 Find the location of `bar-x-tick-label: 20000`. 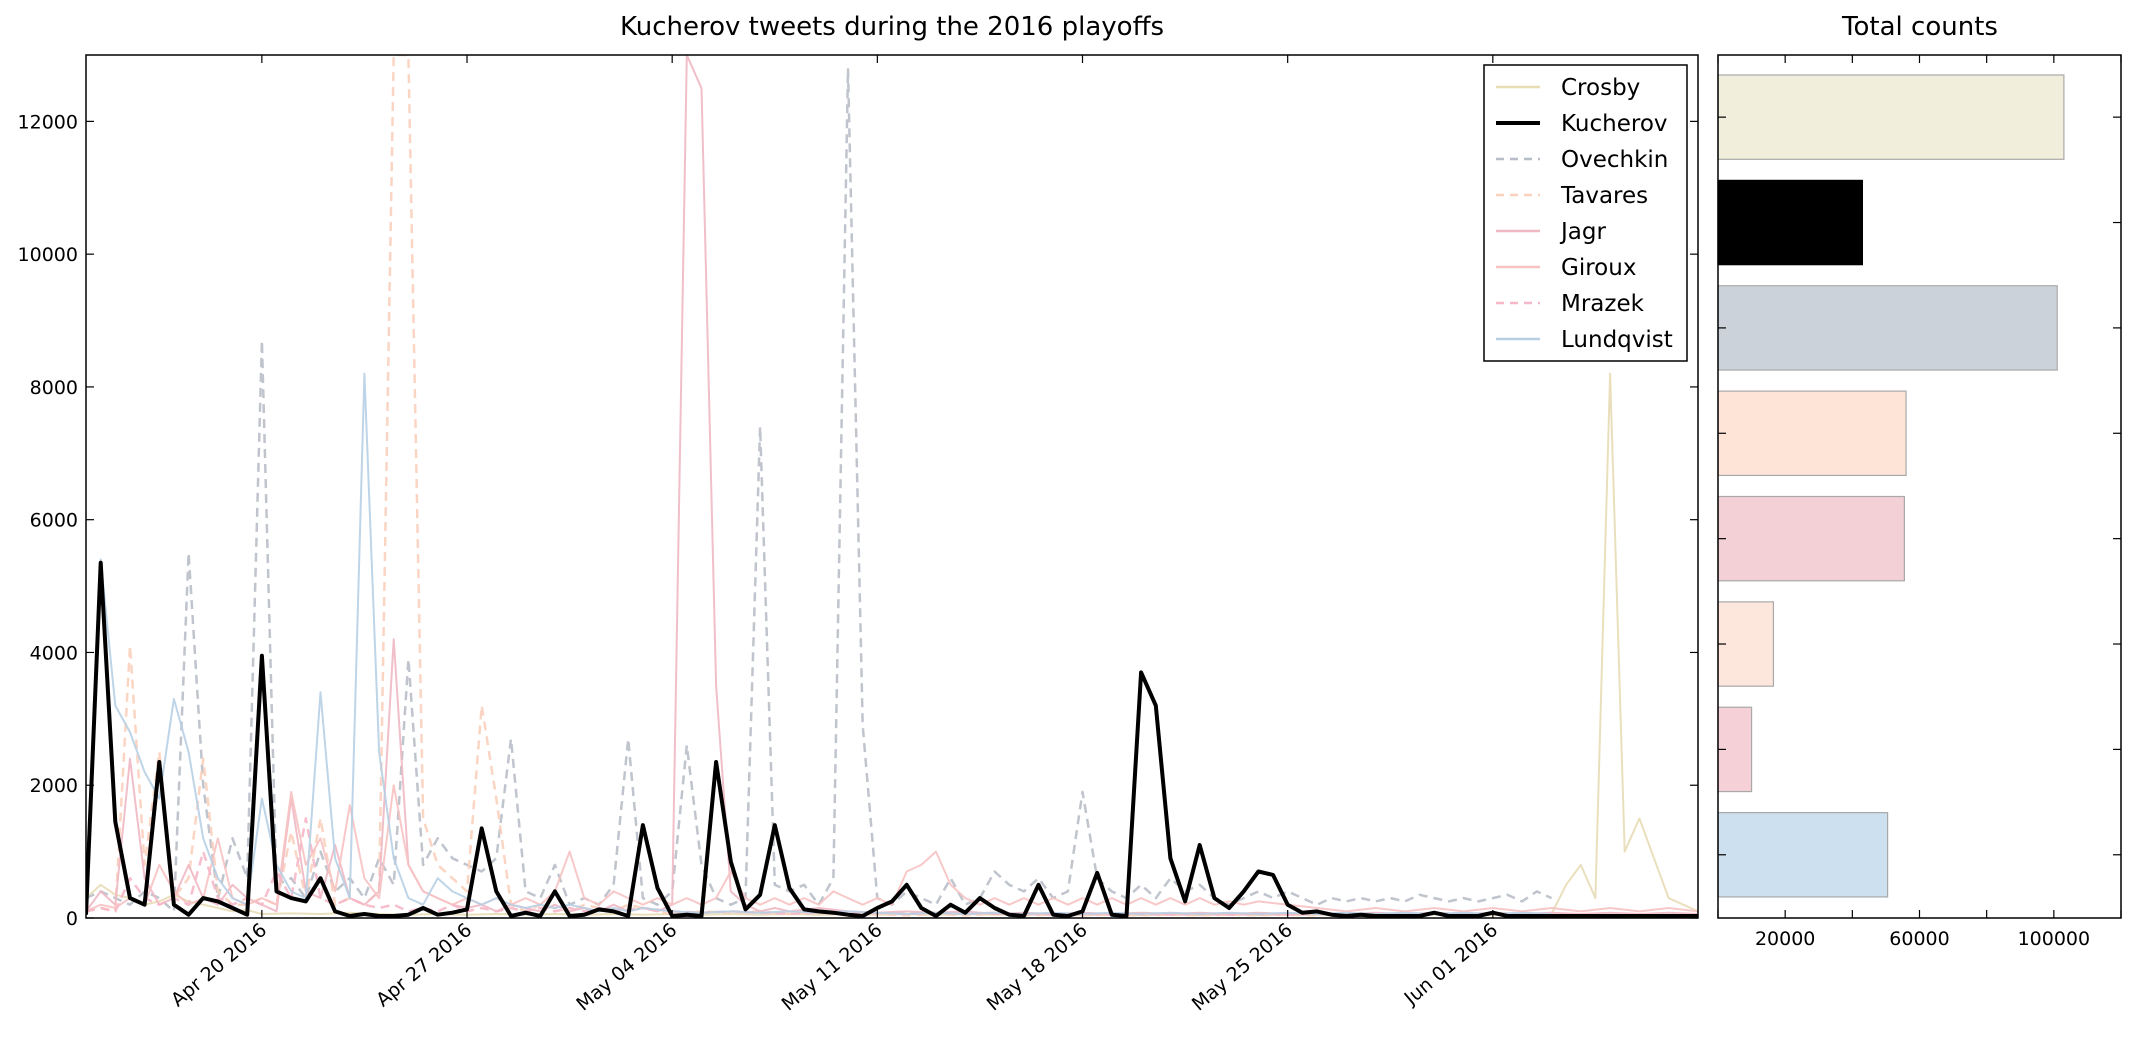

bar-x-tick-label: 20000 is located at coordinates (1785, 939).